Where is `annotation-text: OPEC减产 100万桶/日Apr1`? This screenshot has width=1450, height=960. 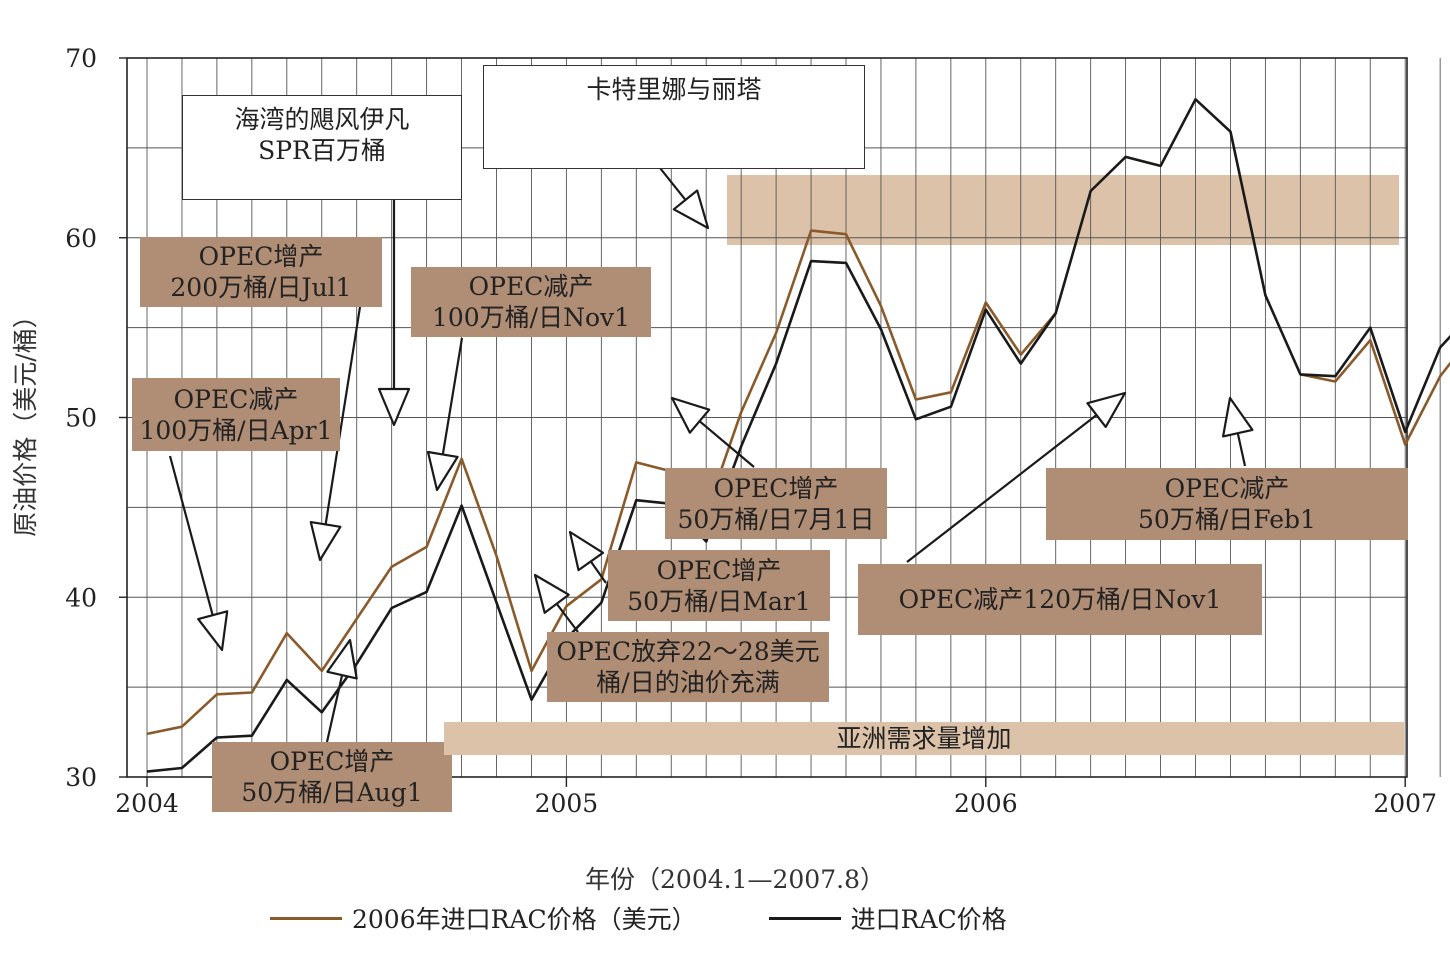
annotation-text: OPEC减产 100万桶/日Apr1 is located at coordinates (235, 415).